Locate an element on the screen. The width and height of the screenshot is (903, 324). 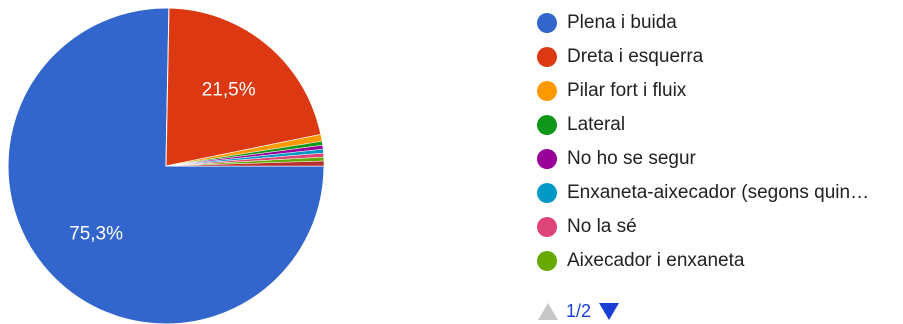
legend-label: No la sé is located at coordinates (602, 226).